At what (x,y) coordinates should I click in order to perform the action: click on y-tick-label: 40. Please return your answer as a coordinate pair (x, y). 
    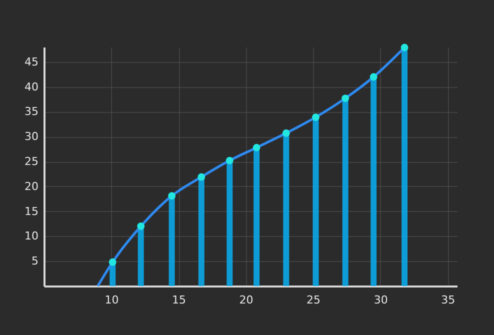
    Looking at the image, I should click on (31, 87).